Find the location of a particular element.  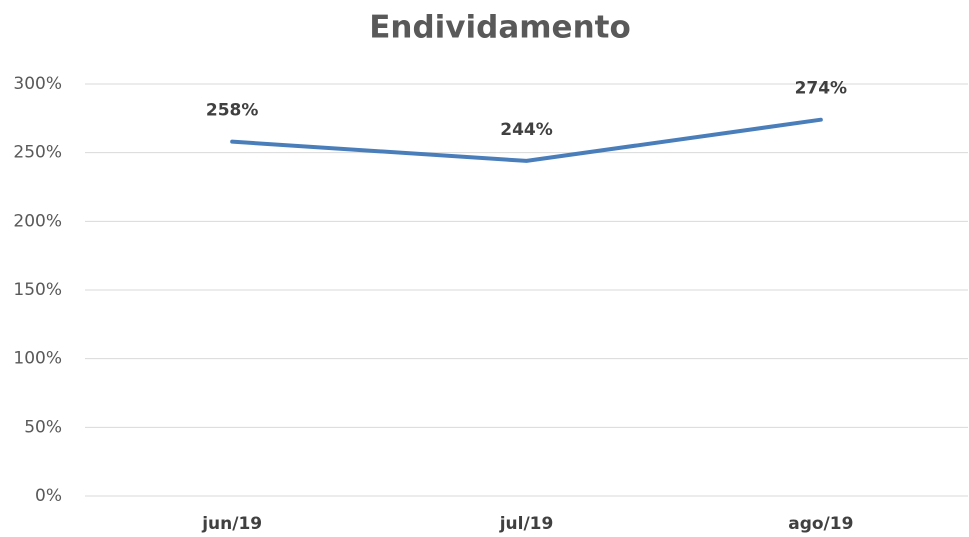

y-tick-label: 250% is located at coordinates (37, 153).